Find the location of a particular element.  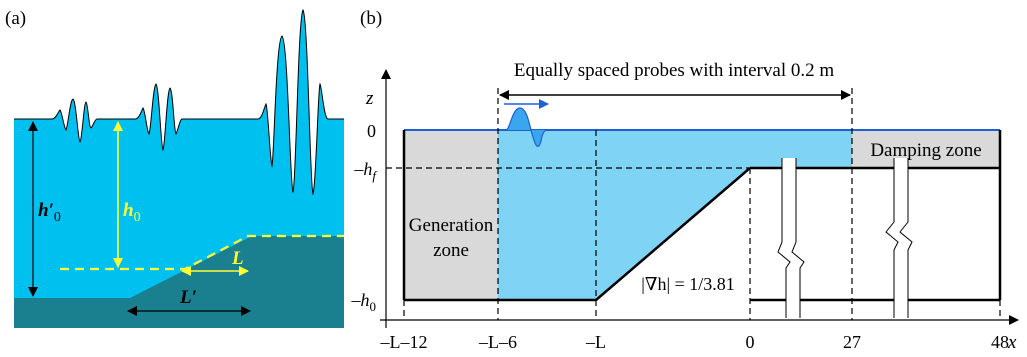

L-prime-label: L′ is located at coordinates (188, 297).